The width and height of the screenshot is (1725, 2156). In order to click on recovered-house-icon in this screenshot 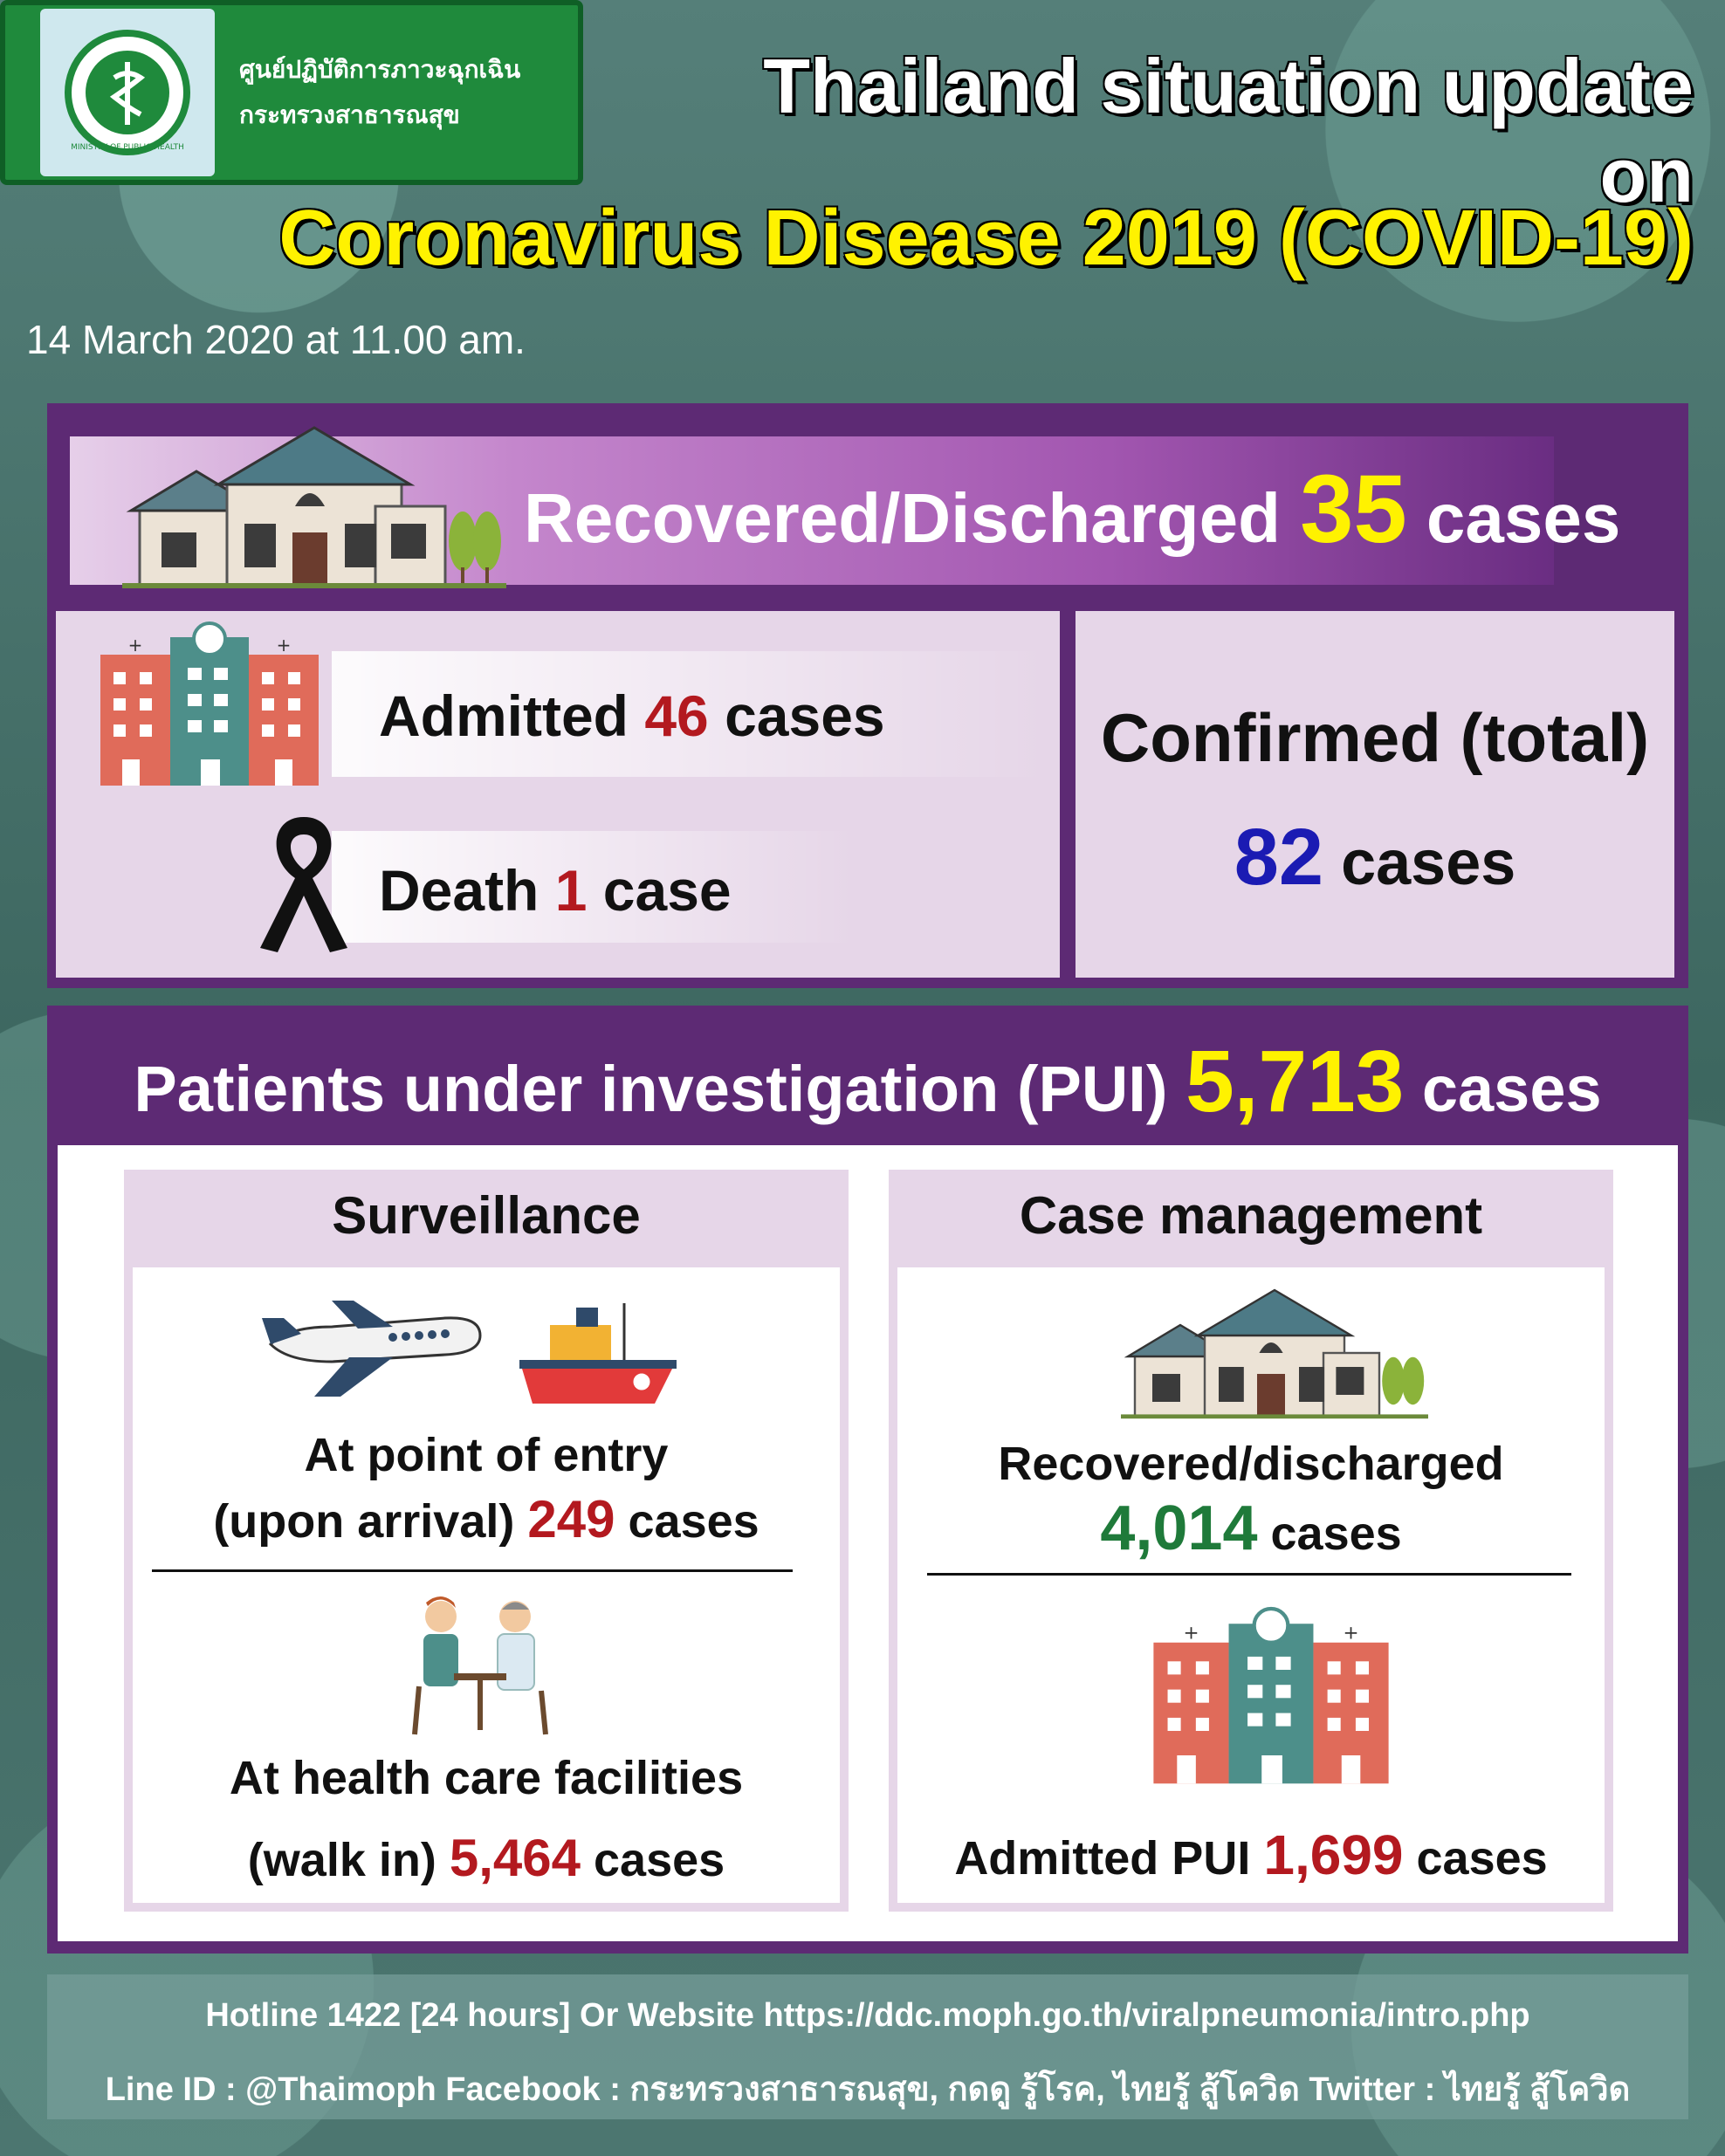, I will do `click(1275, 1353)`.